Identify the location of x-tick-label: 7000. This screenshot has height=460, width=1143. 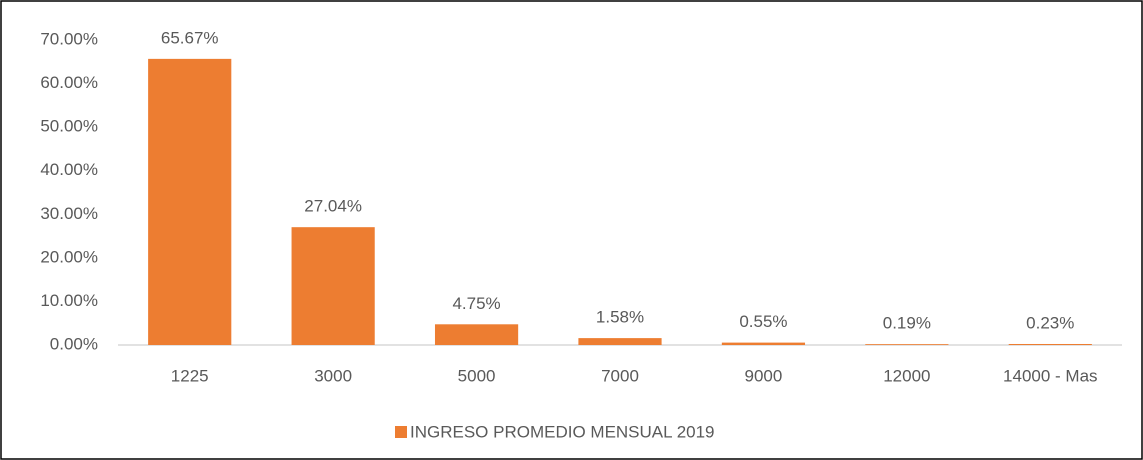
(620, 375).